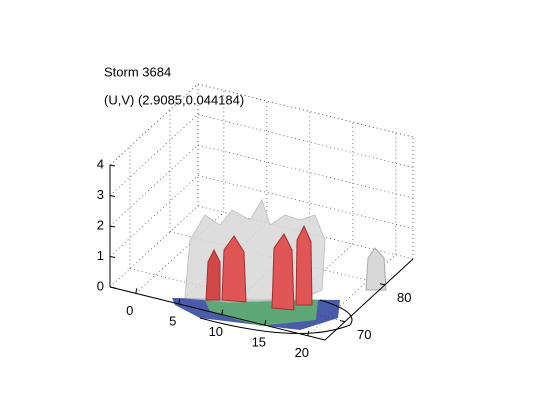 The height and width of the screenshot is (400, 533). What do you see at coordinates (369, 299) in the screenshot?
I see `y-axis` at bounding box center [369, 299].